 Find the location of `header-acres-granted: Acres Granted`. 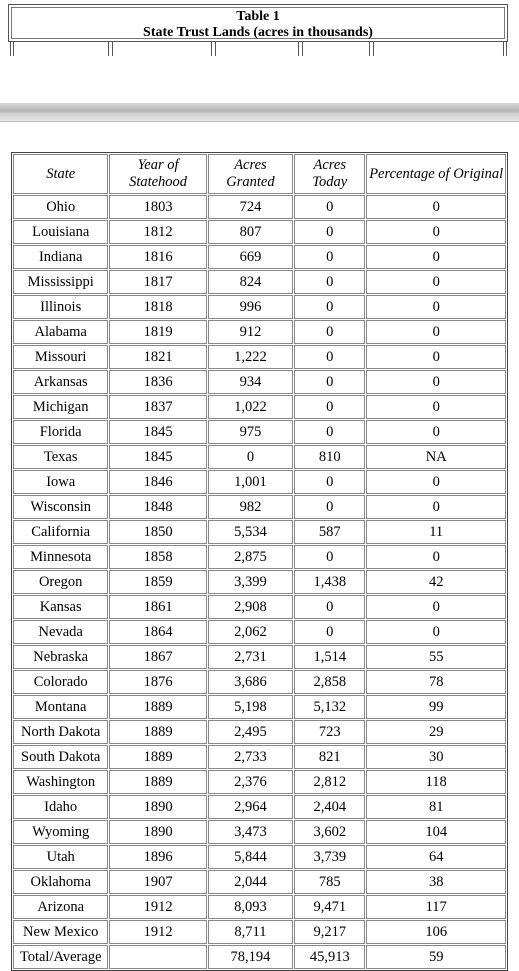

header-acres-granted: Acres Granted is located at coordinates (250, 174).